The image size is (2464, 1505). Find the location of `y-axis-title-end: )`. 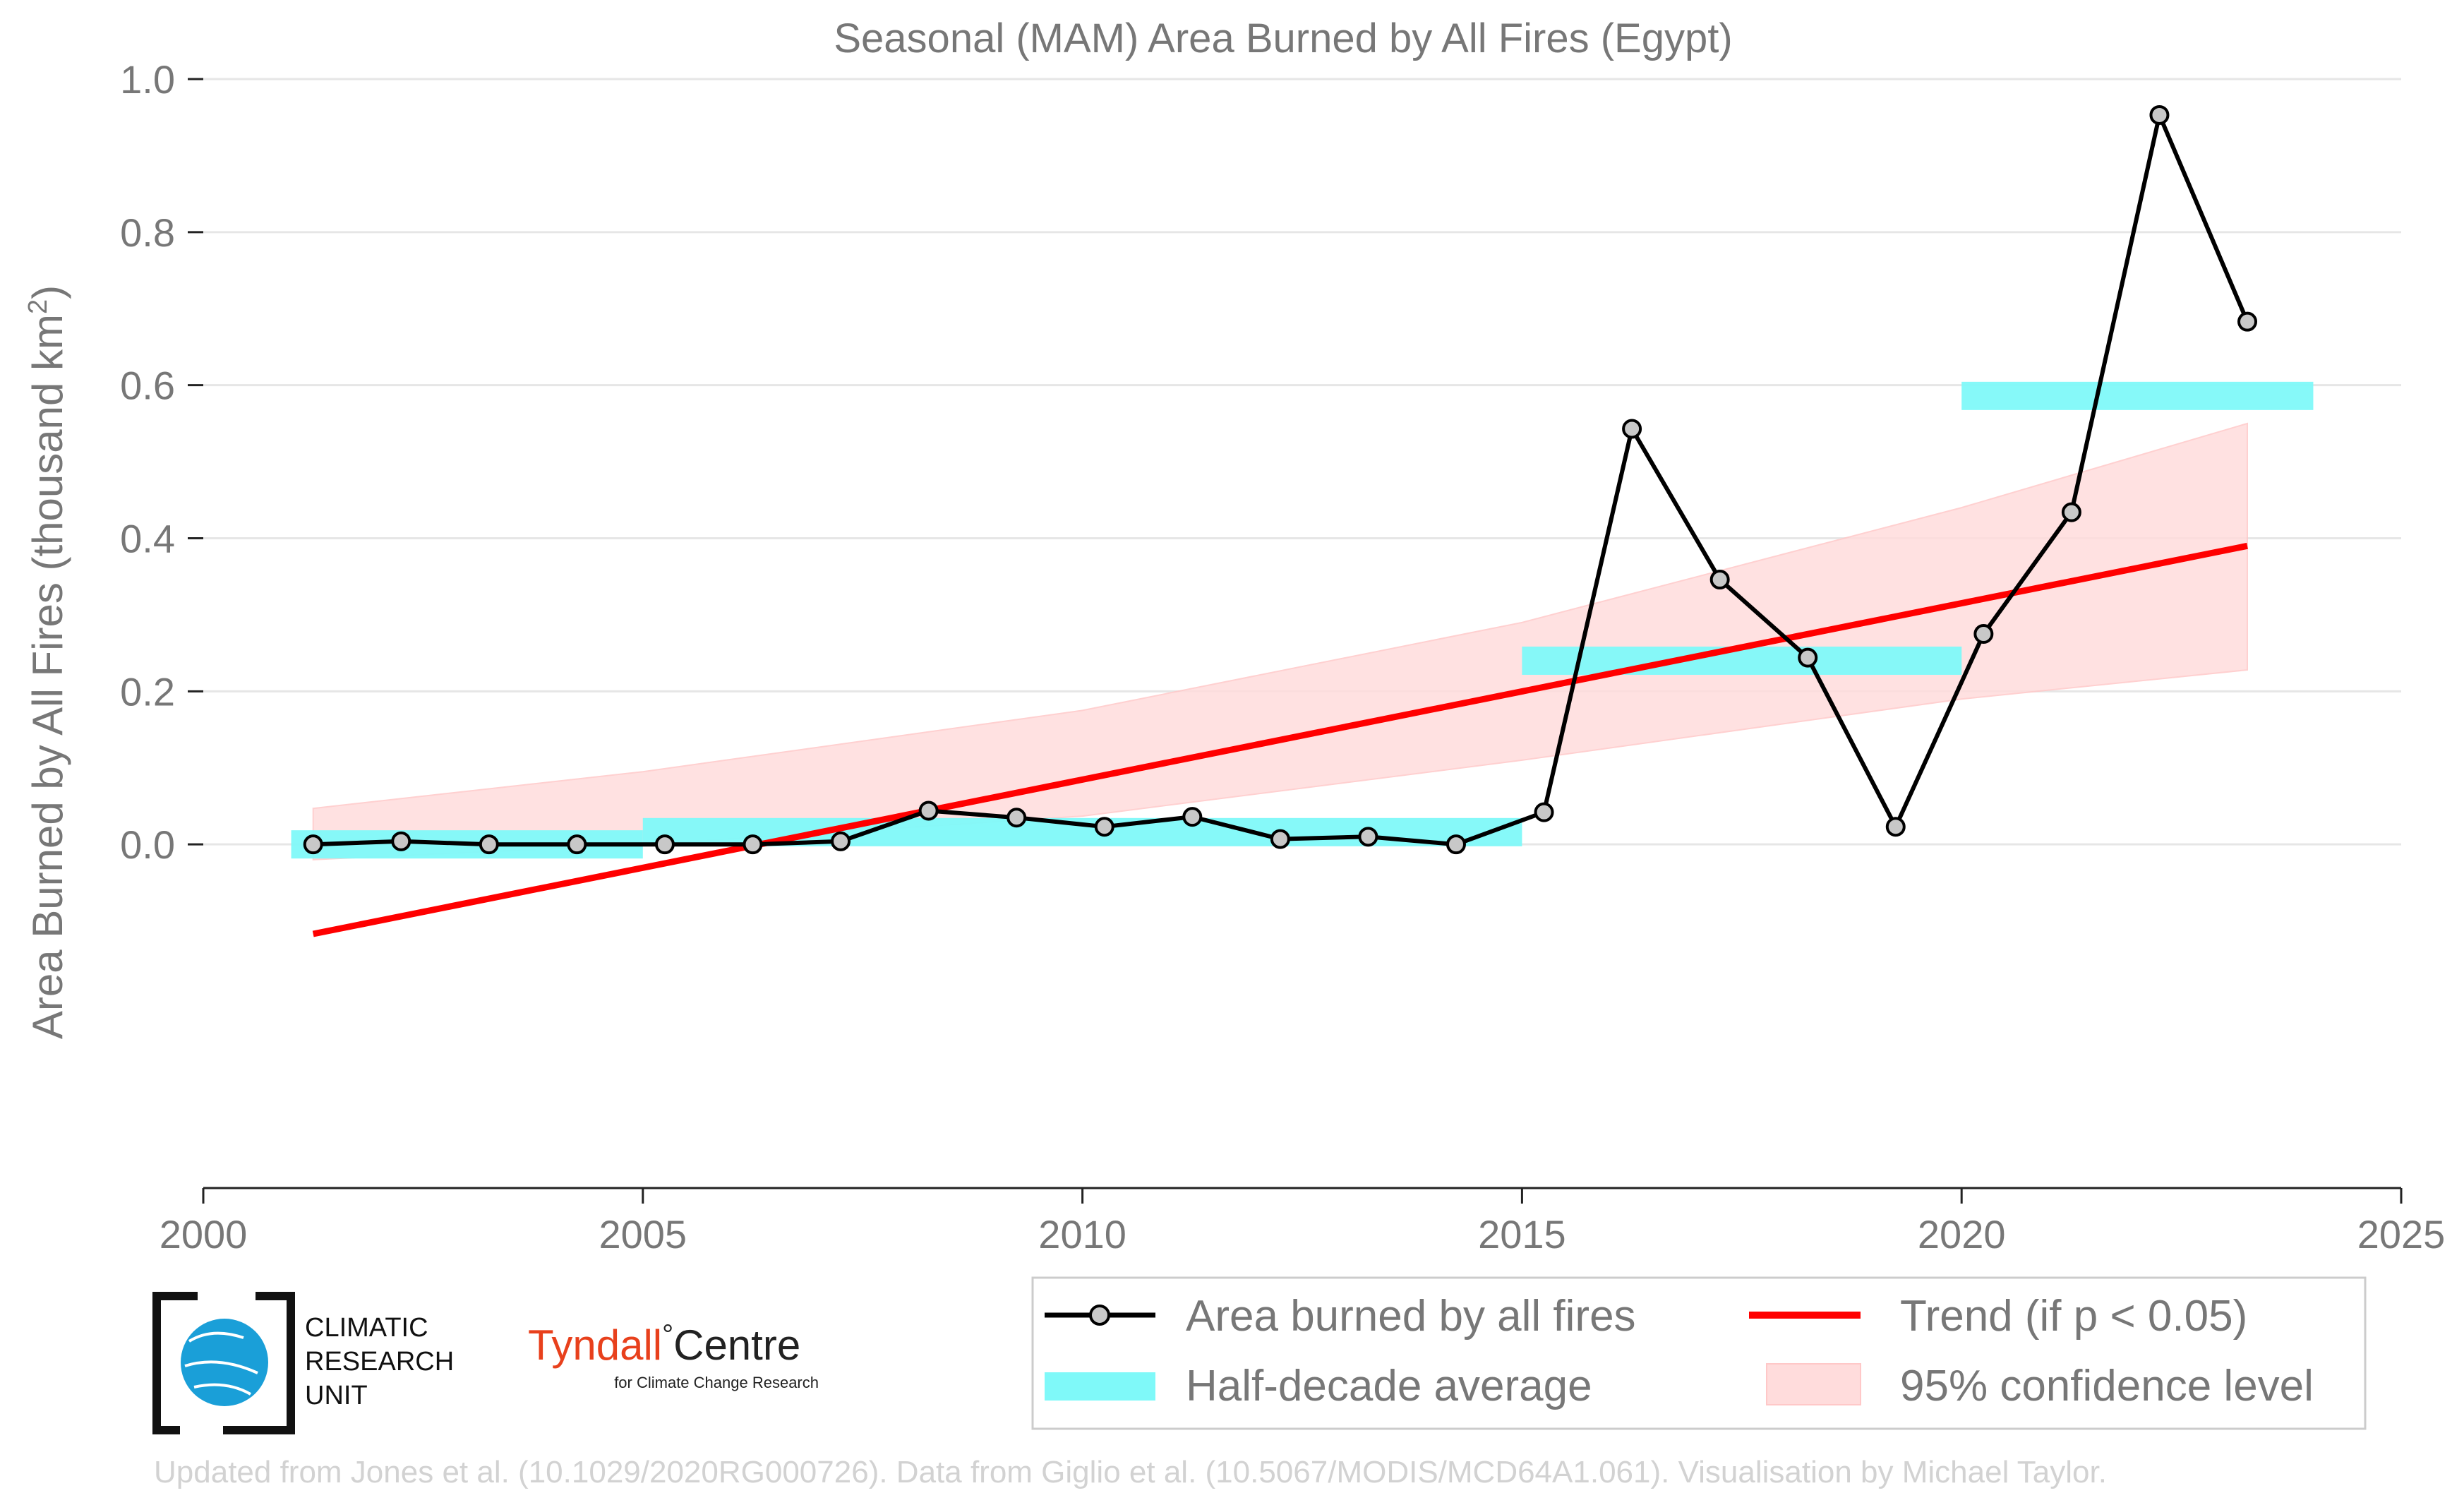

y-axis-title-end: ) is located at coordinates (47, 292).